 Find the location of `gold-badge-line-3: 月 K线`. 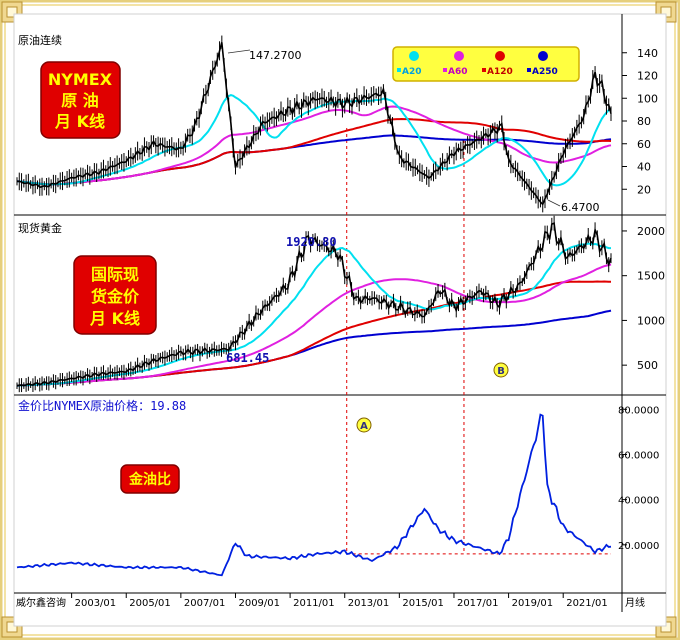

gold-badge-line-3: 月 K线 is located at coordinates (114, 318).